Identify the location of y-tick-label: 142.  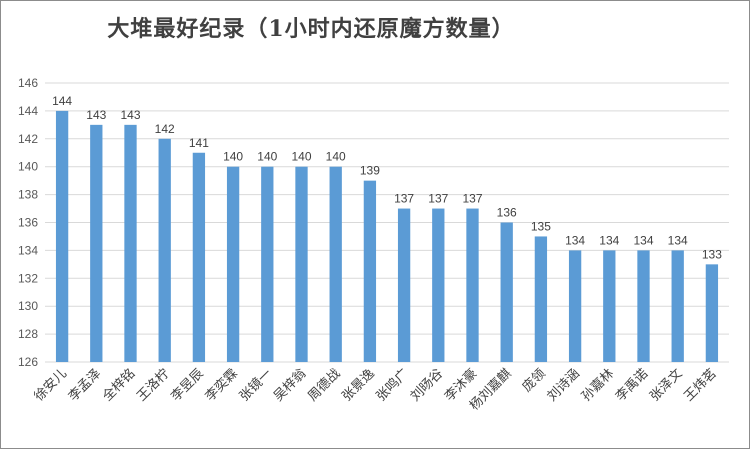
(28, 139).